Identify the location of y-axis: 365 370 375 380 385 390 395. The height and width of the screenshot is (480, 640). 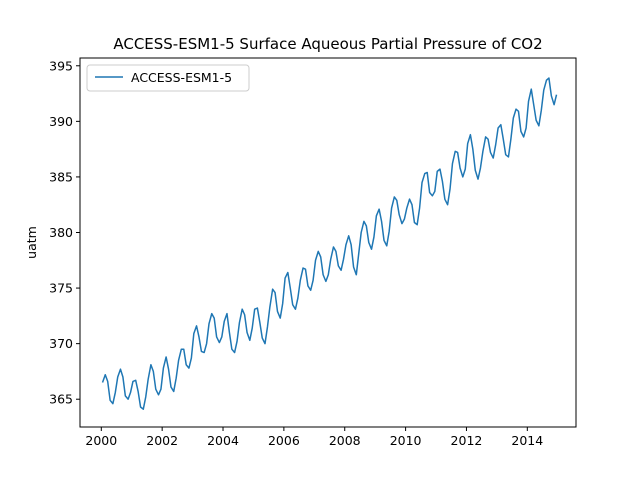
(64, 232).